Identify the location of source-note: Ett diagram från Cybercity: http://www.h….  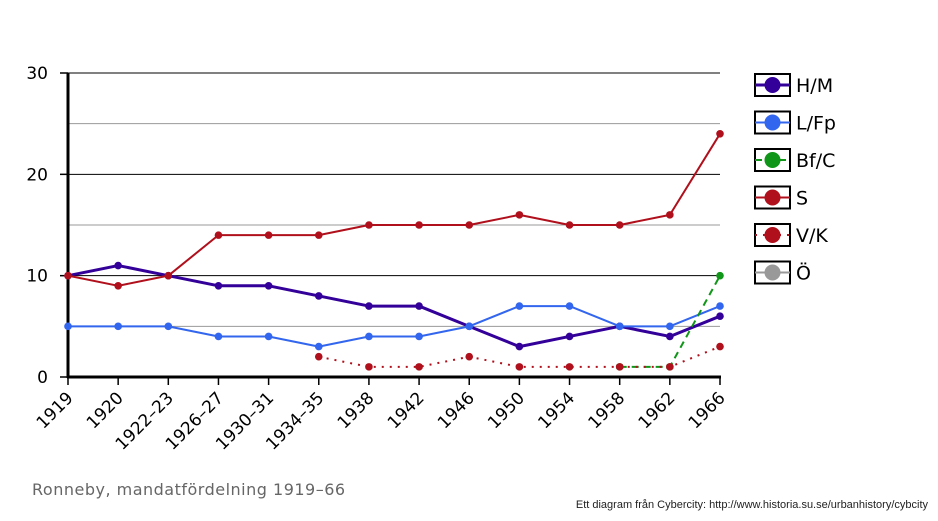
(752, 505).